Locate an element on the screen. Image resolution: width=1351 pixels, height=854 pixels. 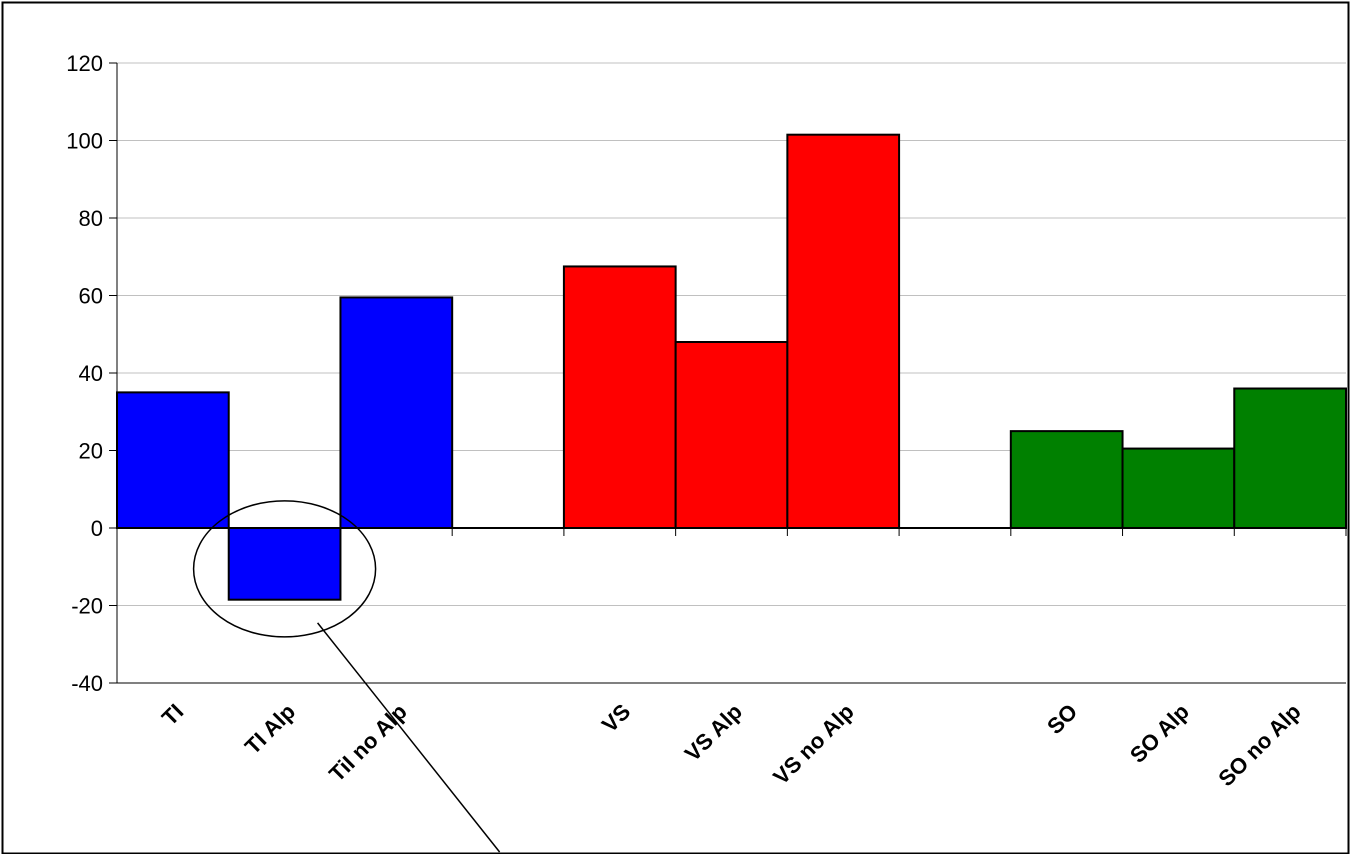
y-tick-label: -20 is located at coordinates (87, 606).